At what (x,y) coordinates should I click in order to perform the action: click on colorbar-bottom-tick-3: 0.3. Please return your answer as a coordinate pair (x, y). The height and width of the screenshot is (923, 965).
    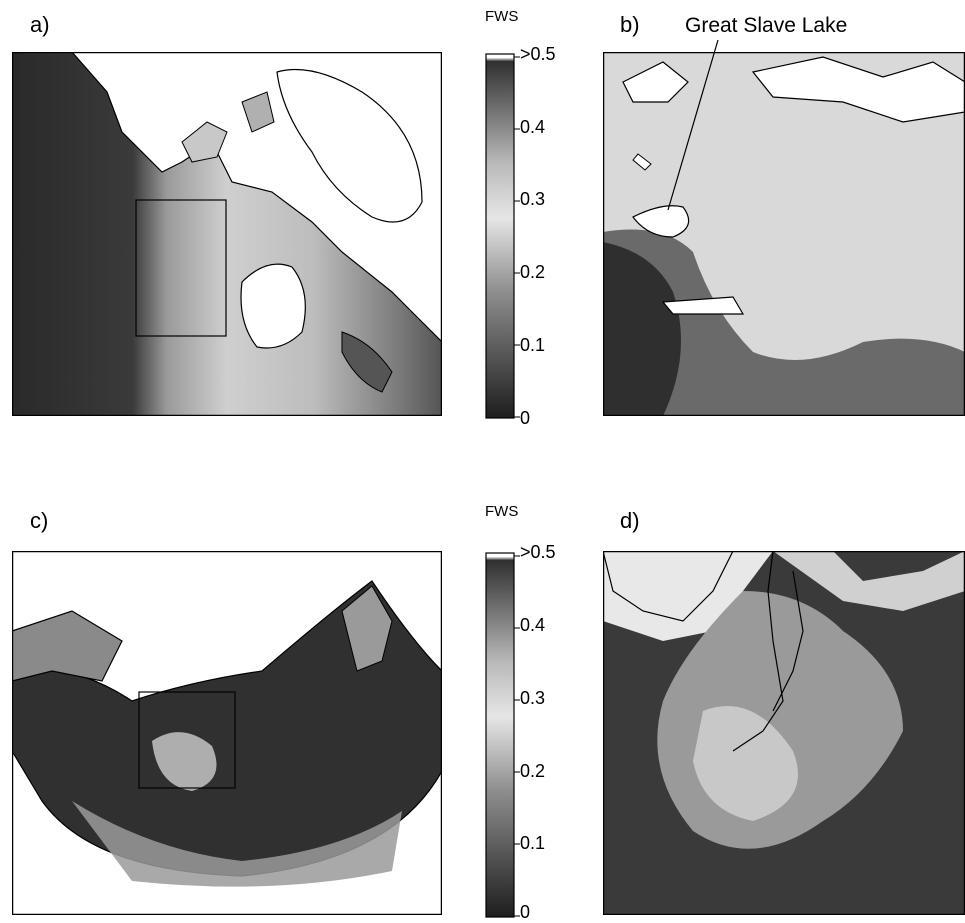
    Looking at the image, I should click on (533, 698).